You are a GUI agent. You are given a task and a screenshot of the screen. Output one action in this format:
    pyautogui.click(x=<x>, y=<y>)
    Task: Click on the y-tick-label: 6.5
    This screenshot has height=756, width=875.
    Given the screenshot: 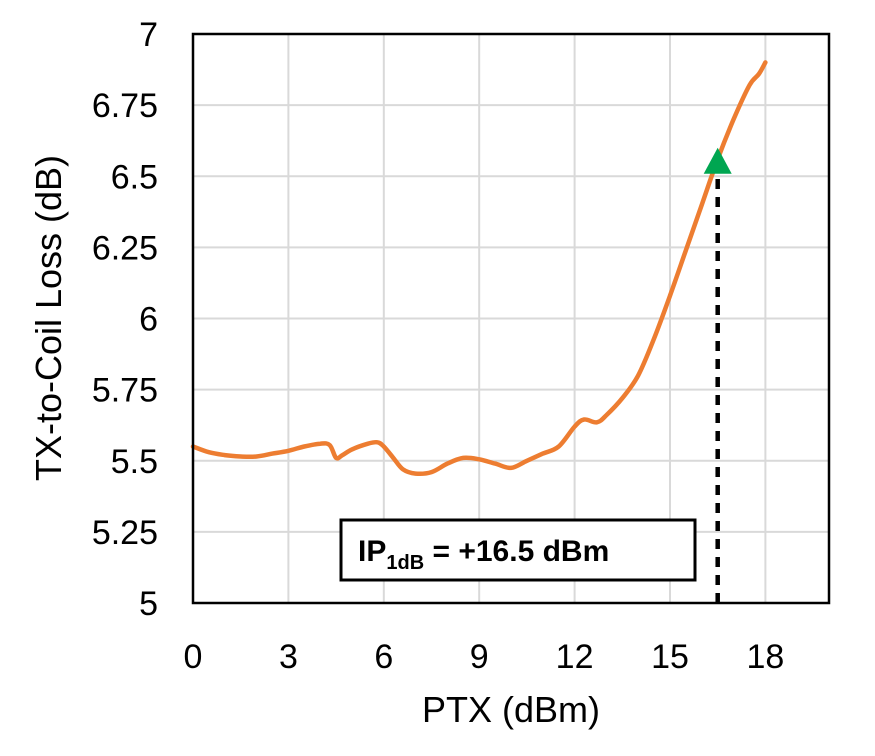 What is the action you would take?
    pyautogui.click(x=134, y=177)
    